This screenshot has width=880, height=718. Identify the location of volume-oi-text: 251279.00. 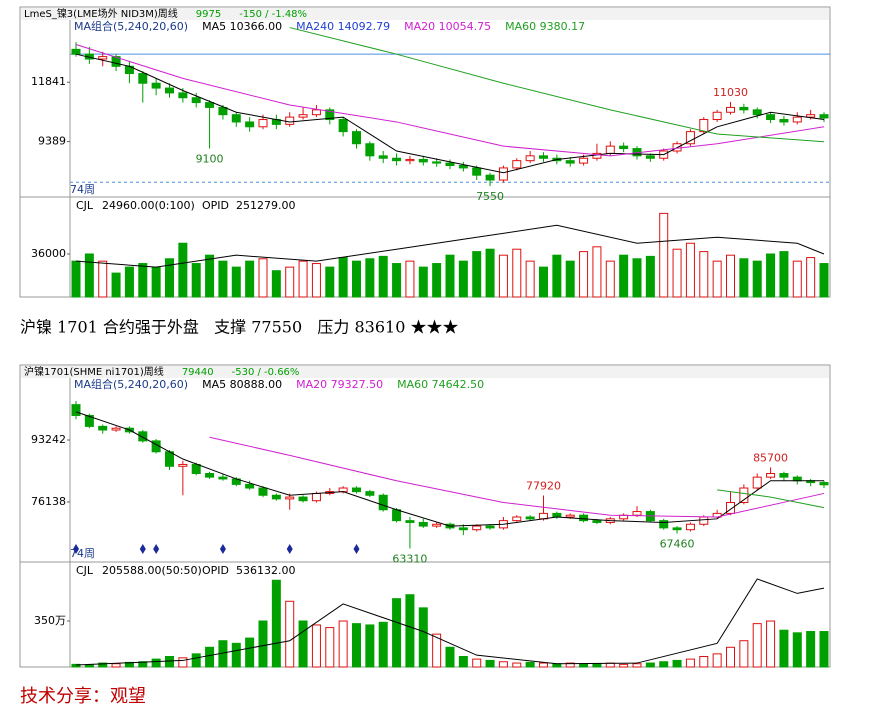
(266, 205).